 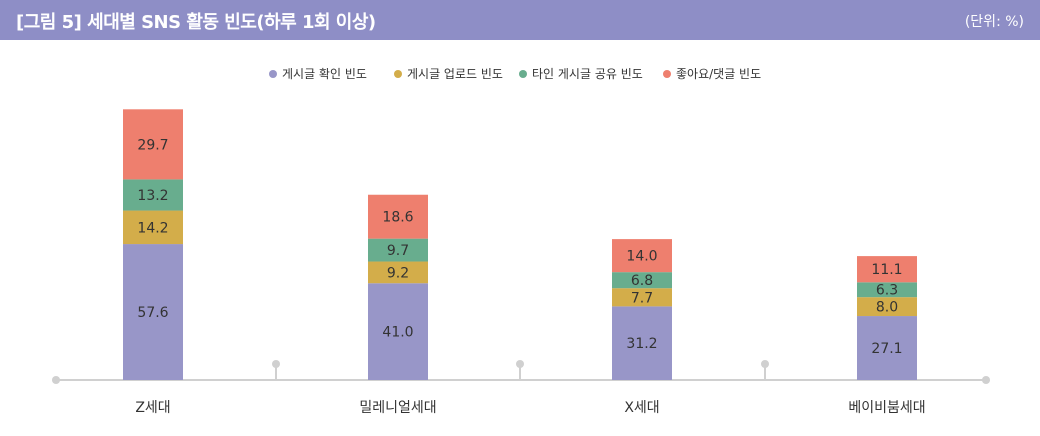 I want to click on category-labels: Z세대 밀레니얼세대 X세대 베이비붐세대, so click(x=530, y=408).